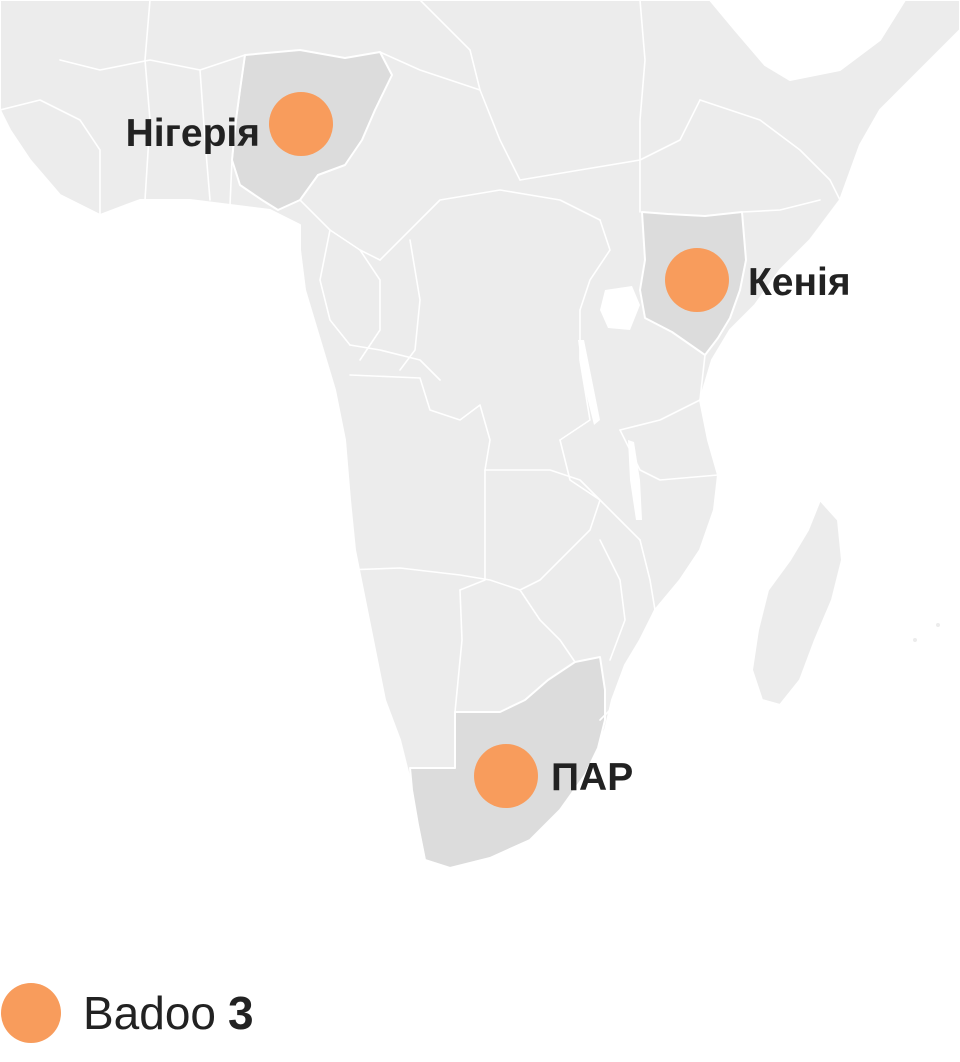 The width and height of the screenshot is (960, 1062). I want to click on kenya-marker, so click(697, 280).